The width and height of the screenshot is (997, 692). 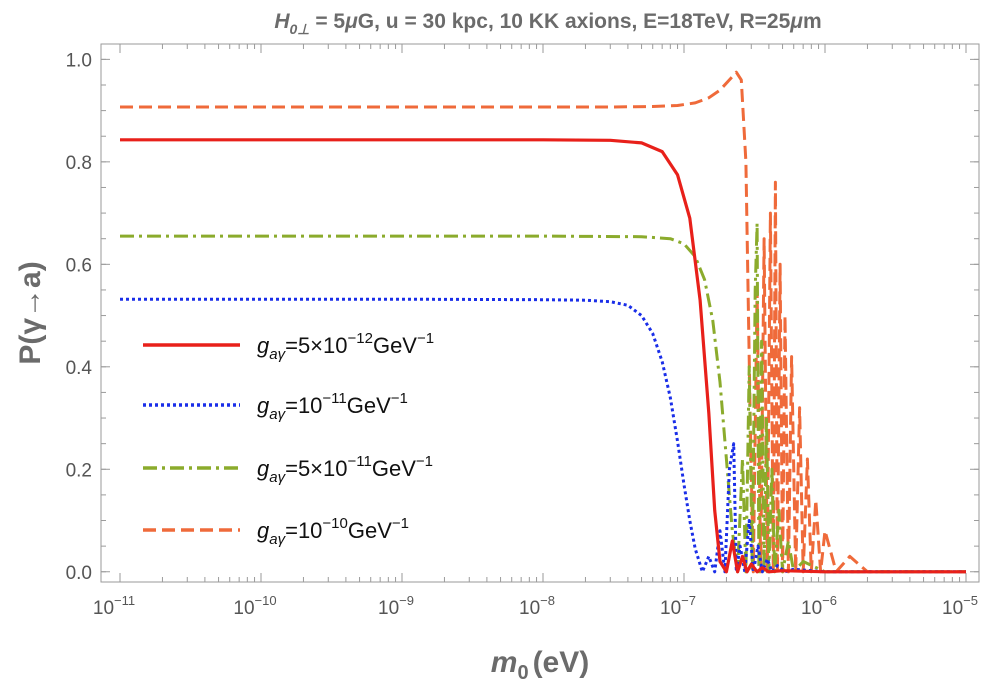 I want to click on x-tick-label: 10⁻¹⁰, so click(x=254, y=606).